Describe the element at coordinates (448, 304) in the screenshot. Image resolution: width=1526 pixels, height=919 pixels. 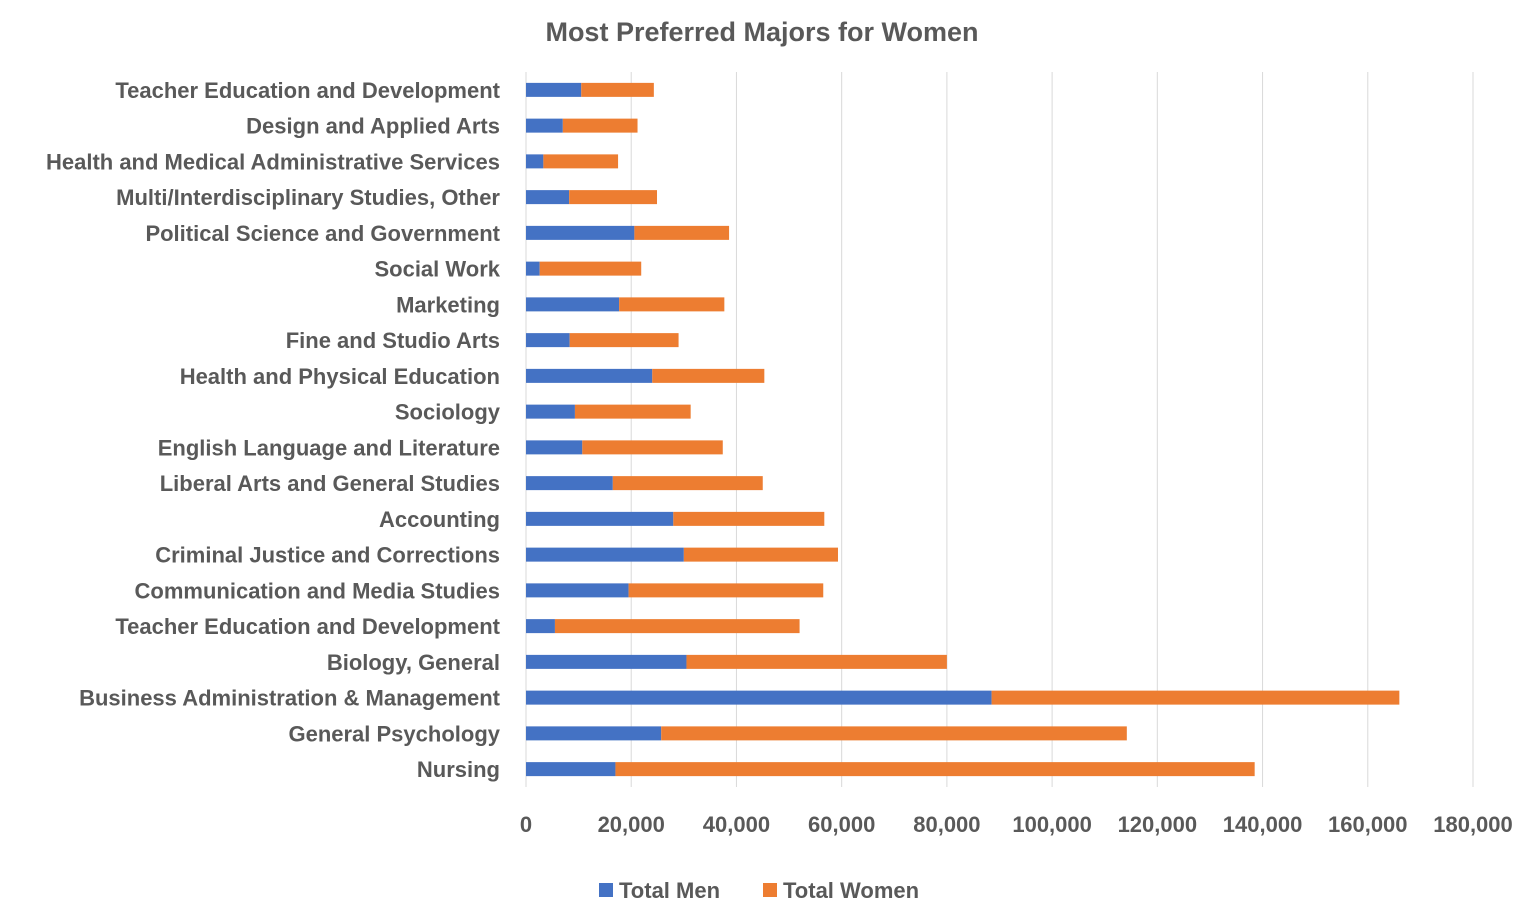
I see `category-label-13: Marketing` at that location.